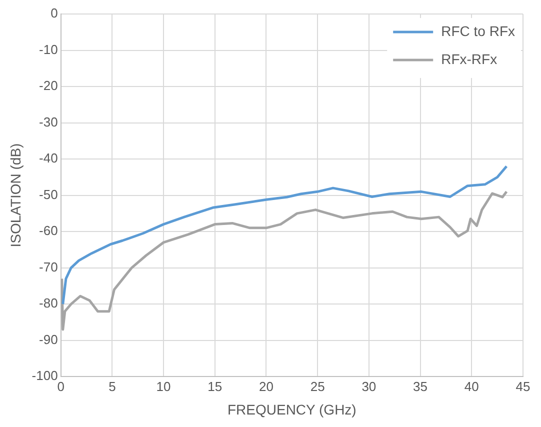 The height and width of the screenshot is (427, 541). Describe the element at coordinates (48, 86) in the screenshot. I see `y-tick-label: -20` at that location.